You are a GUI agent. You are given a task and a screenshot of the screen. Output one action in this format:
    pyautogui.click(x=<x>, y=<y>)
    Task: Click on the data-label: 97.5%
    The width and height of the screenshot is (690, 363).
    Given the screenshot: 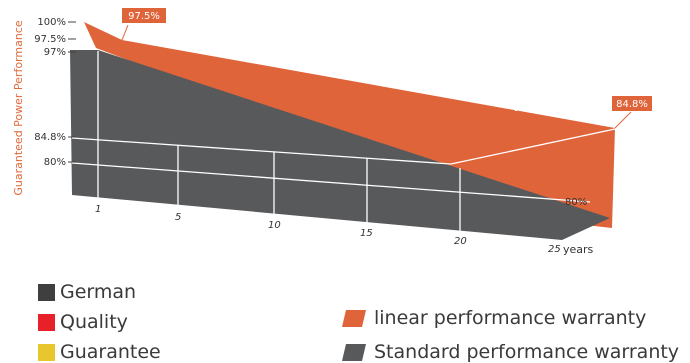 What is the action you would take?
    pyautogui.click(x=144, y=16)
    